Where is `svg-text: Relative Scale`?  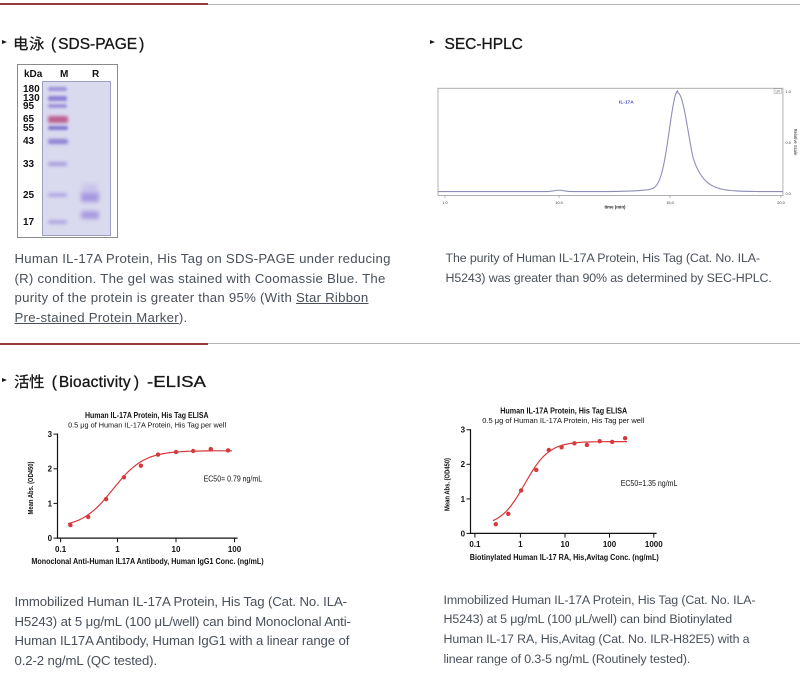 svg-text: Relative Scale is located at coordinates (795, 142).